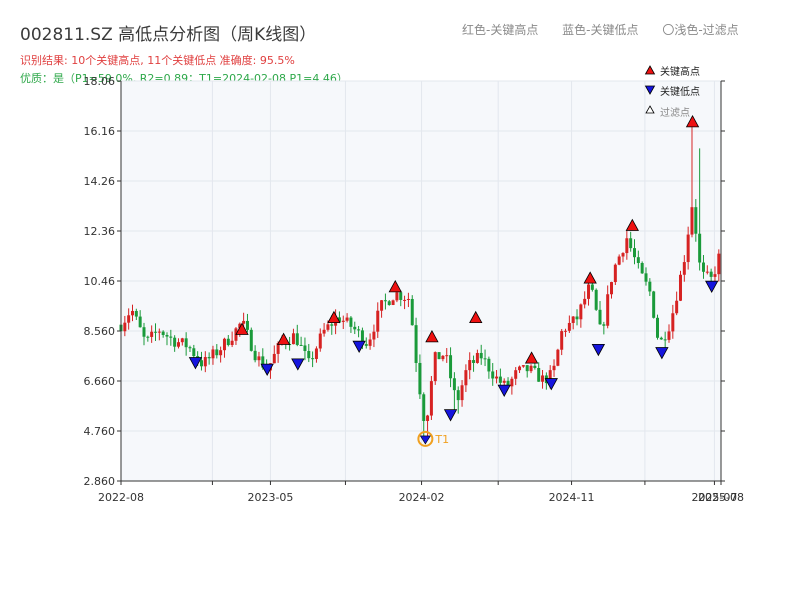  What do you see at coordinates (572, 497) in the screenshot?
I see `x-tick-label: 2024-11` at bounding box center [572, 497].